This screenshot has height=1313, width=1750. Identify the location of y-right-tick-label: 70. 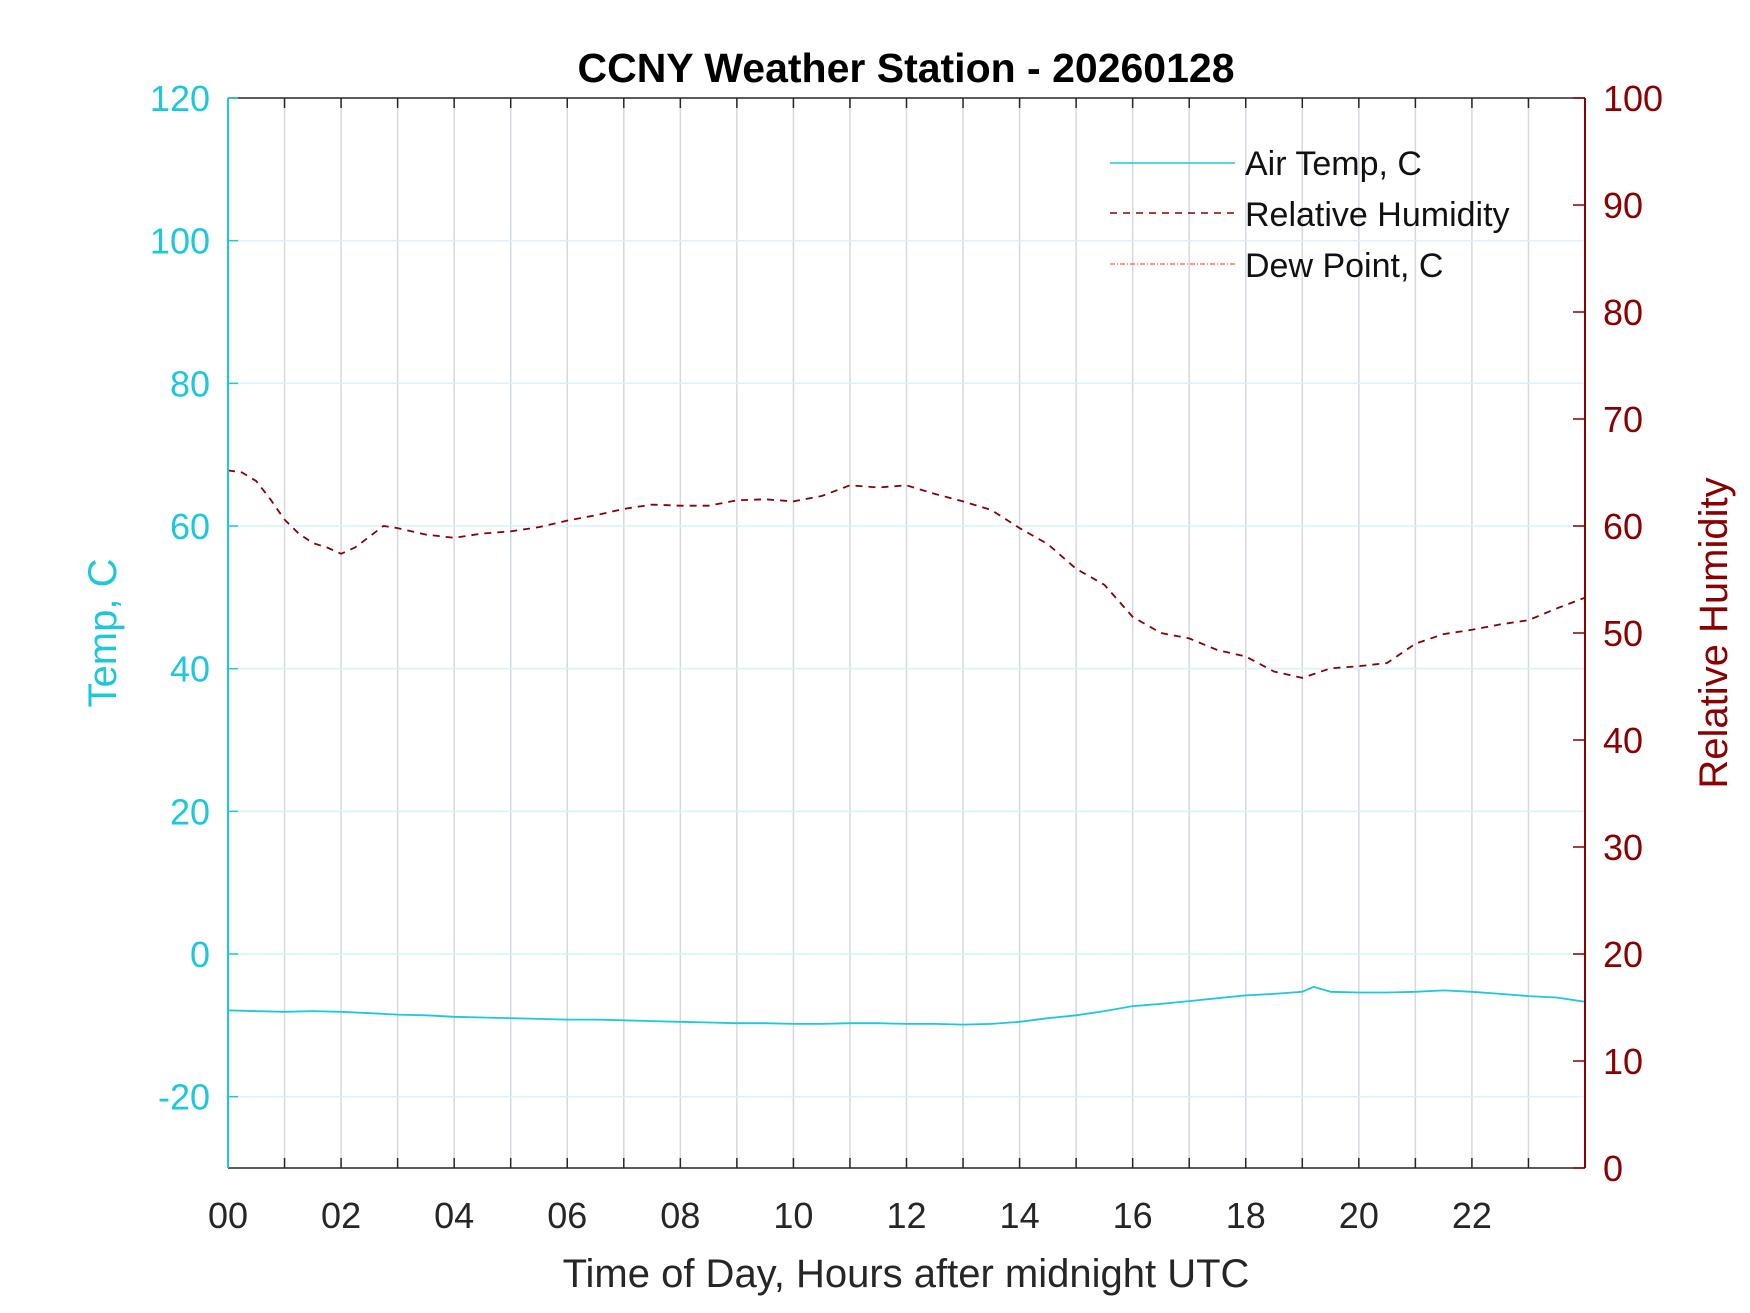
(1623, 419).